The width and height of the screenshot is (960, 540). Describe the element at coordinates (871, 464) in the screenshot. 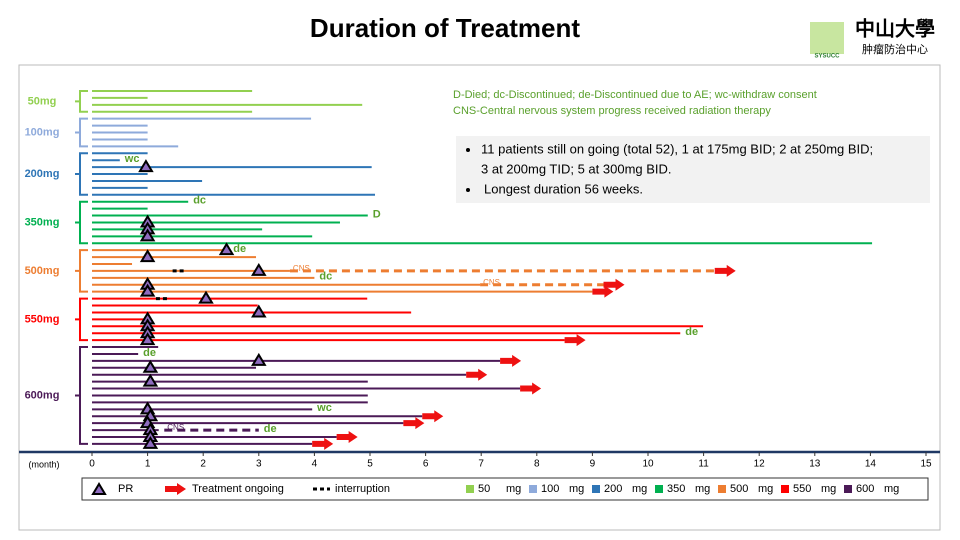

I see `x-tick-label: 14` at that location.